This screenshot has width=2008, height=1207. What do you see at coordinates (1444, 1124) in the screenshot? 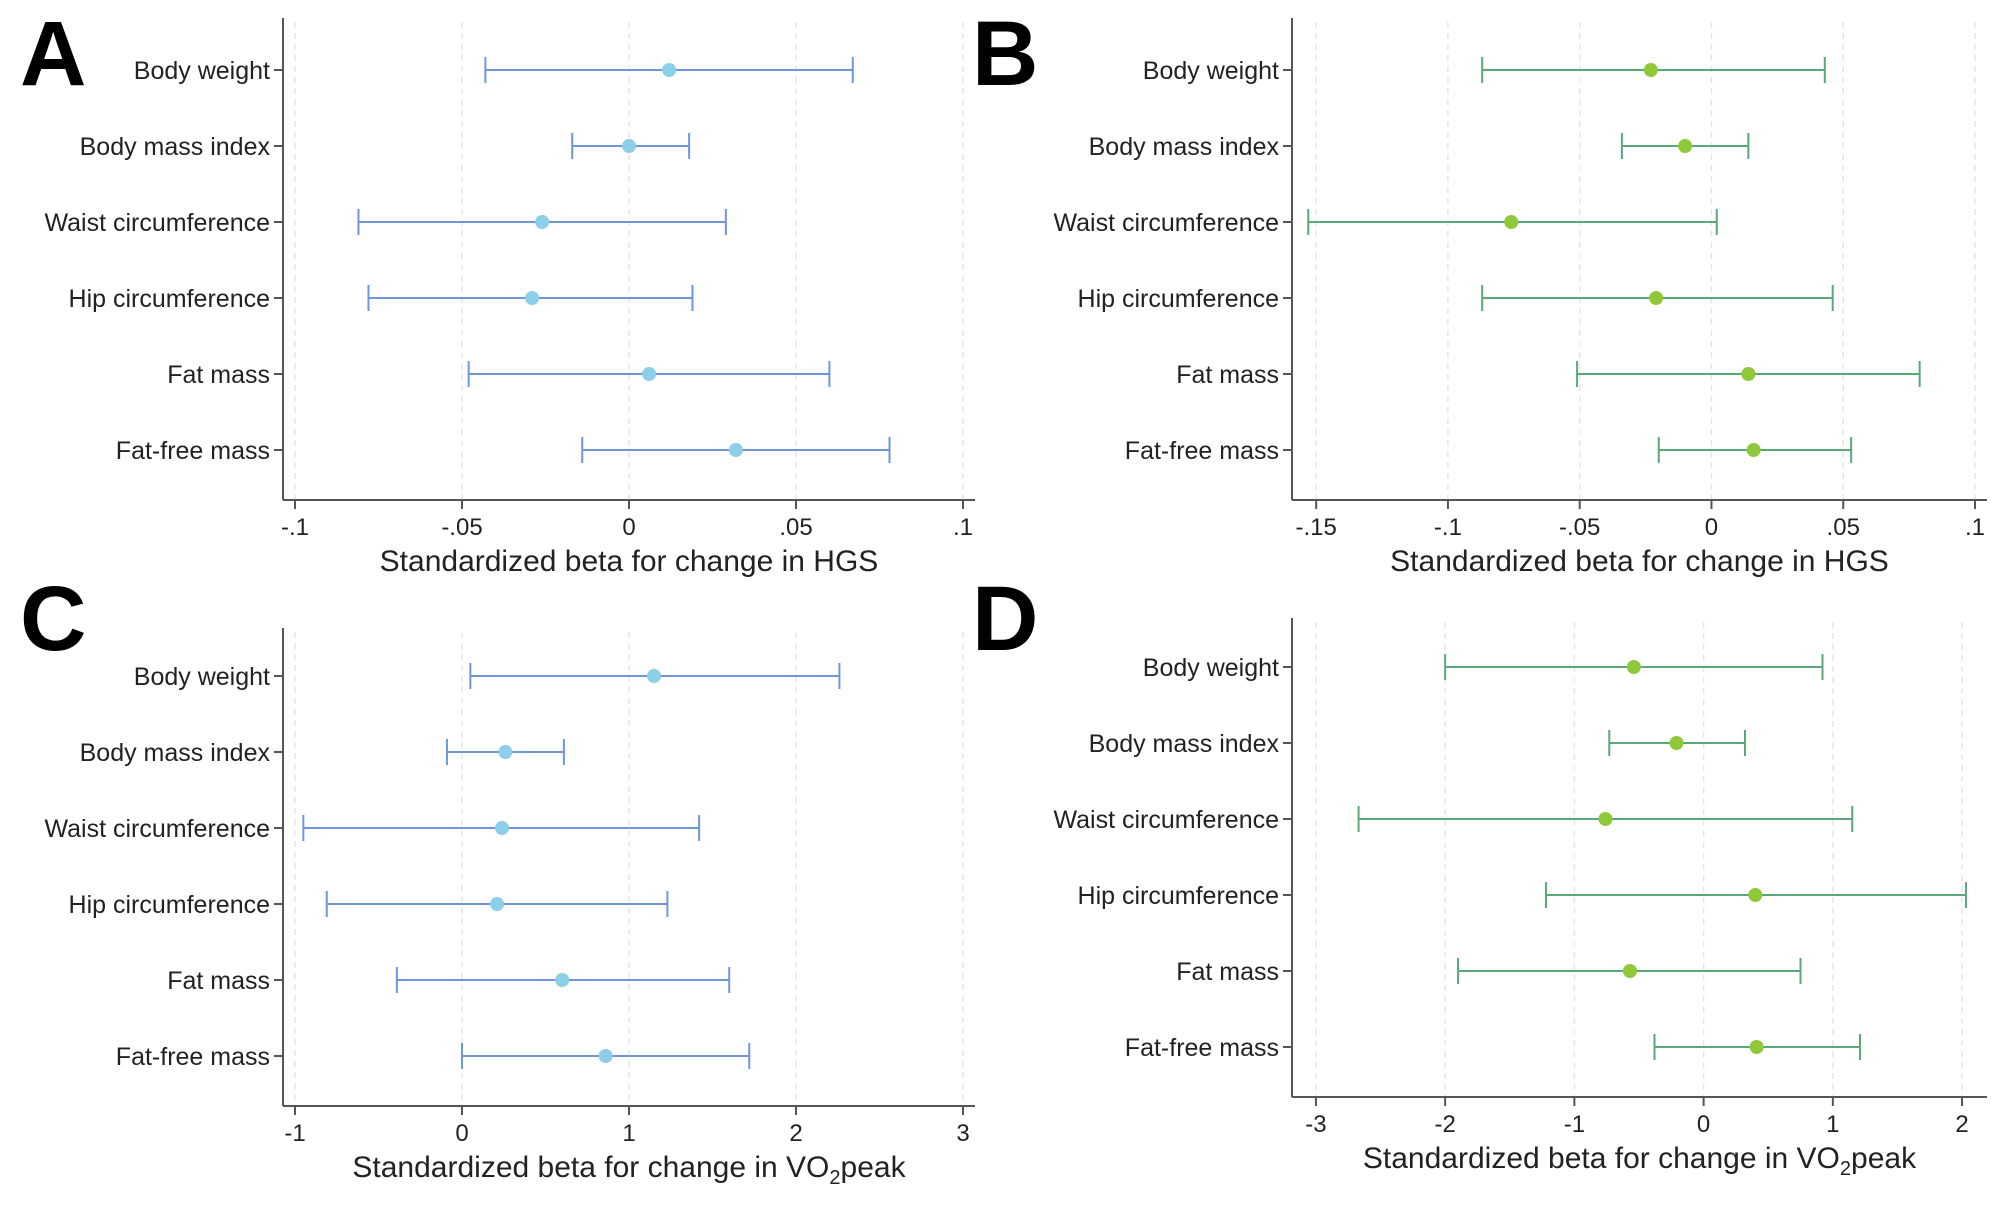
I see `x-tick-label: -2` at bounding box center [1444, 1124].